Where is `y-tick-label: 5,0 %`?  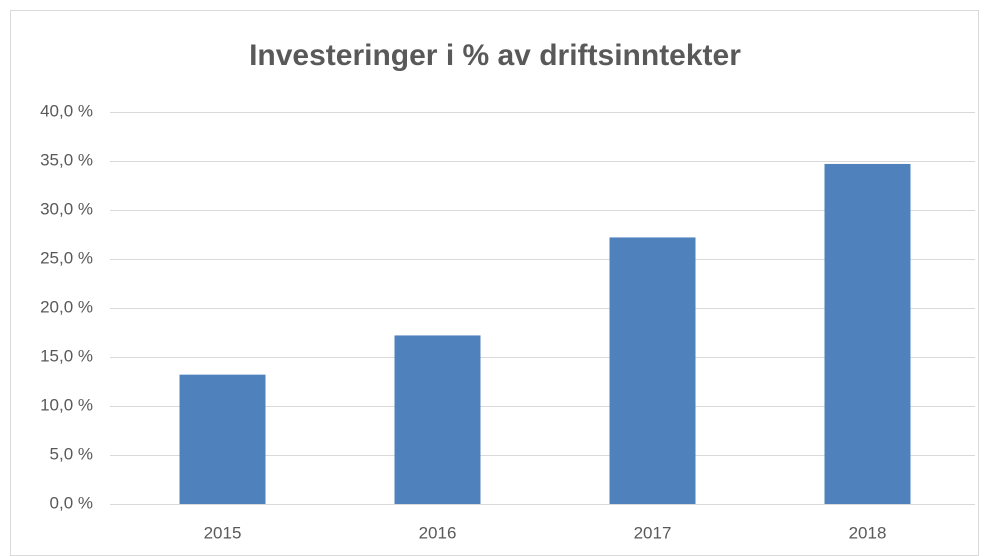
y-tick-label: 5,0 % is located at coordinates (71, 453).